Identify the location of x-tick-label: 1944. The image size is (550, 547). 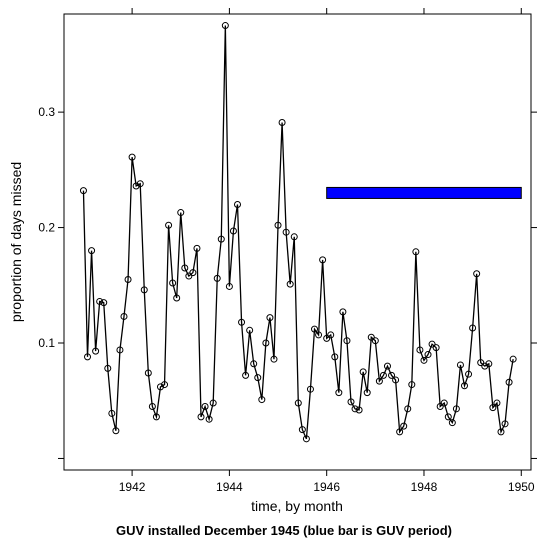
(229, 487).